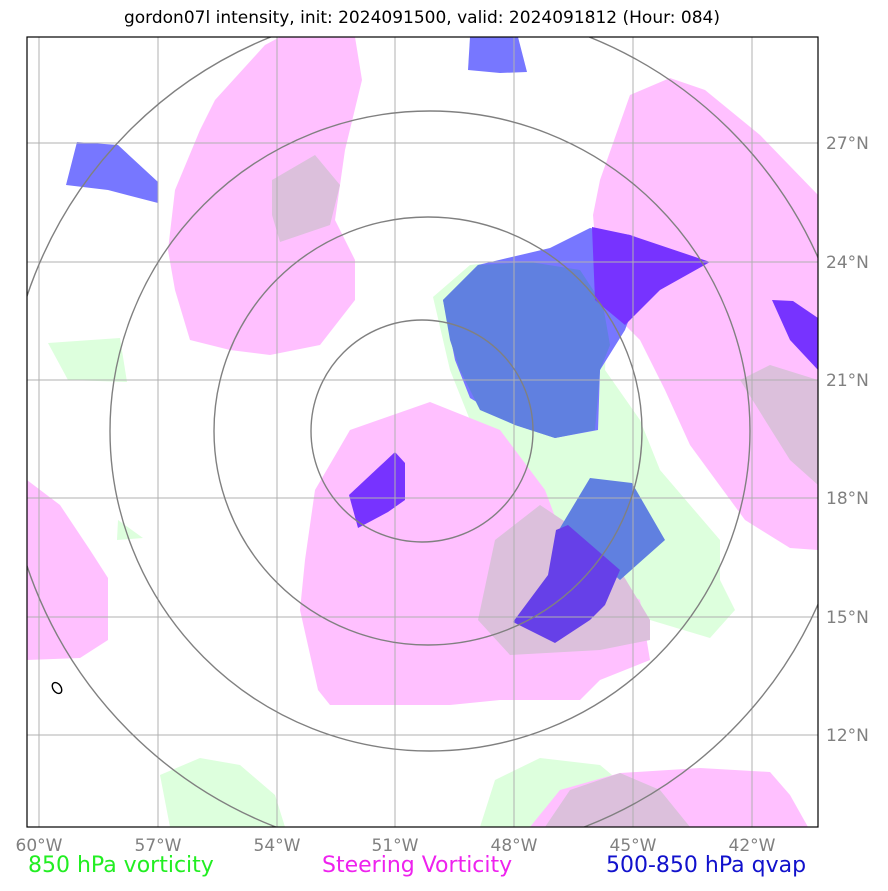 The width and height of the screenshot is (888, 891). I want to click on legend-steering-vorticity: Steering Vorticity, so click(417, 865).